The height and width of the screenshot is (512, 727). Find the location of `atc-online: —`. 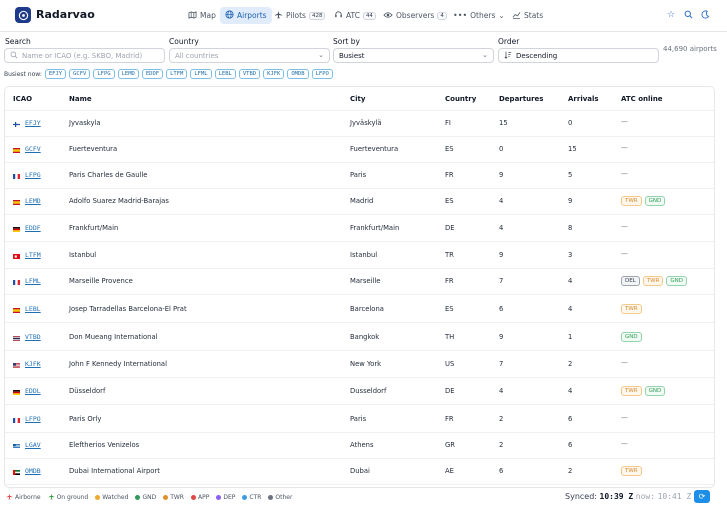

atc-online: — is located at coordinates (624, 363).